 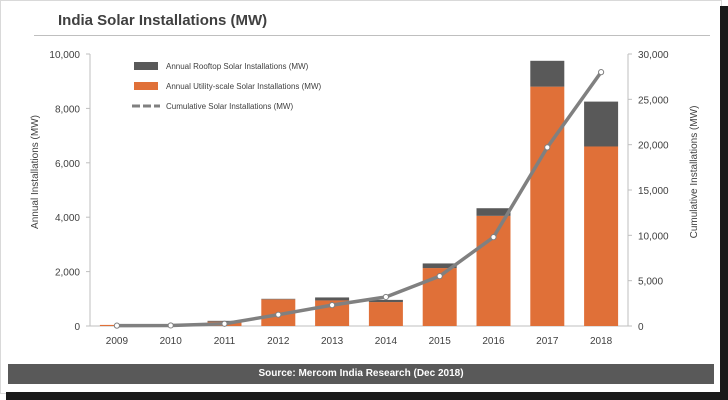 I want to click on x-tick-label: 2015, so click(x=440, y=341).